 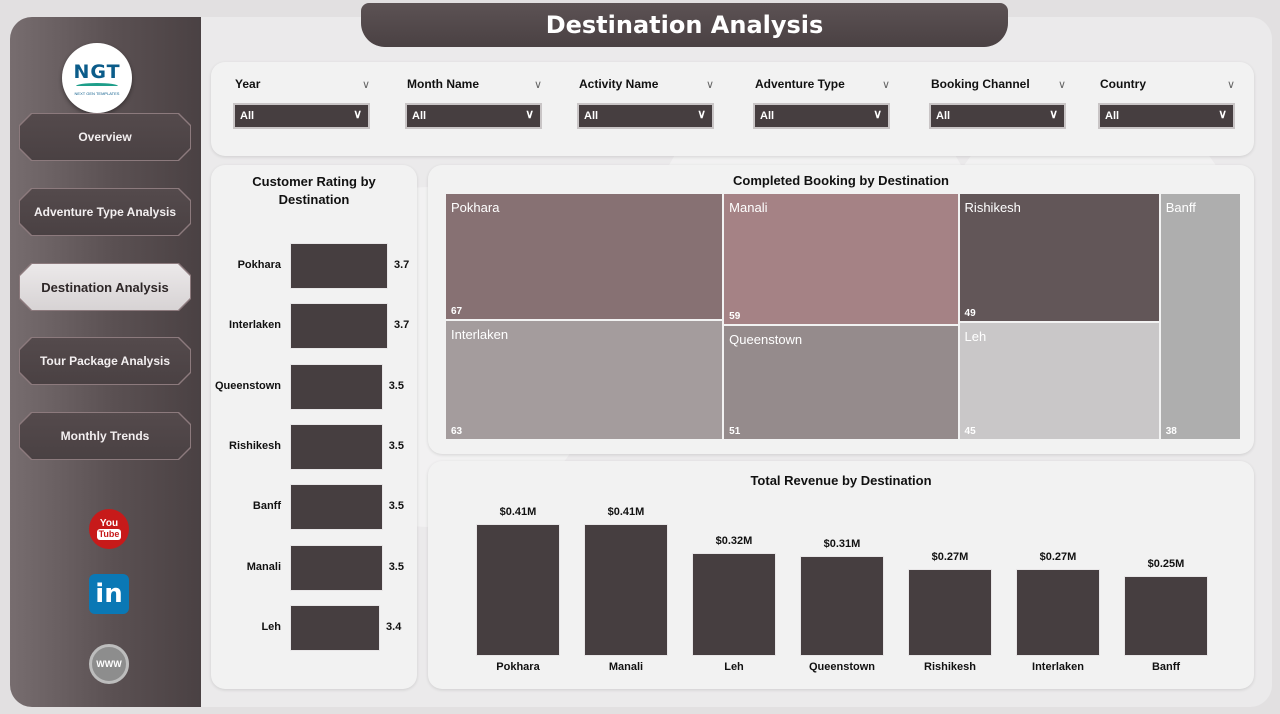 I want to click on treemap-tile-leh: Leh 45, so click(x=1059, y=380).